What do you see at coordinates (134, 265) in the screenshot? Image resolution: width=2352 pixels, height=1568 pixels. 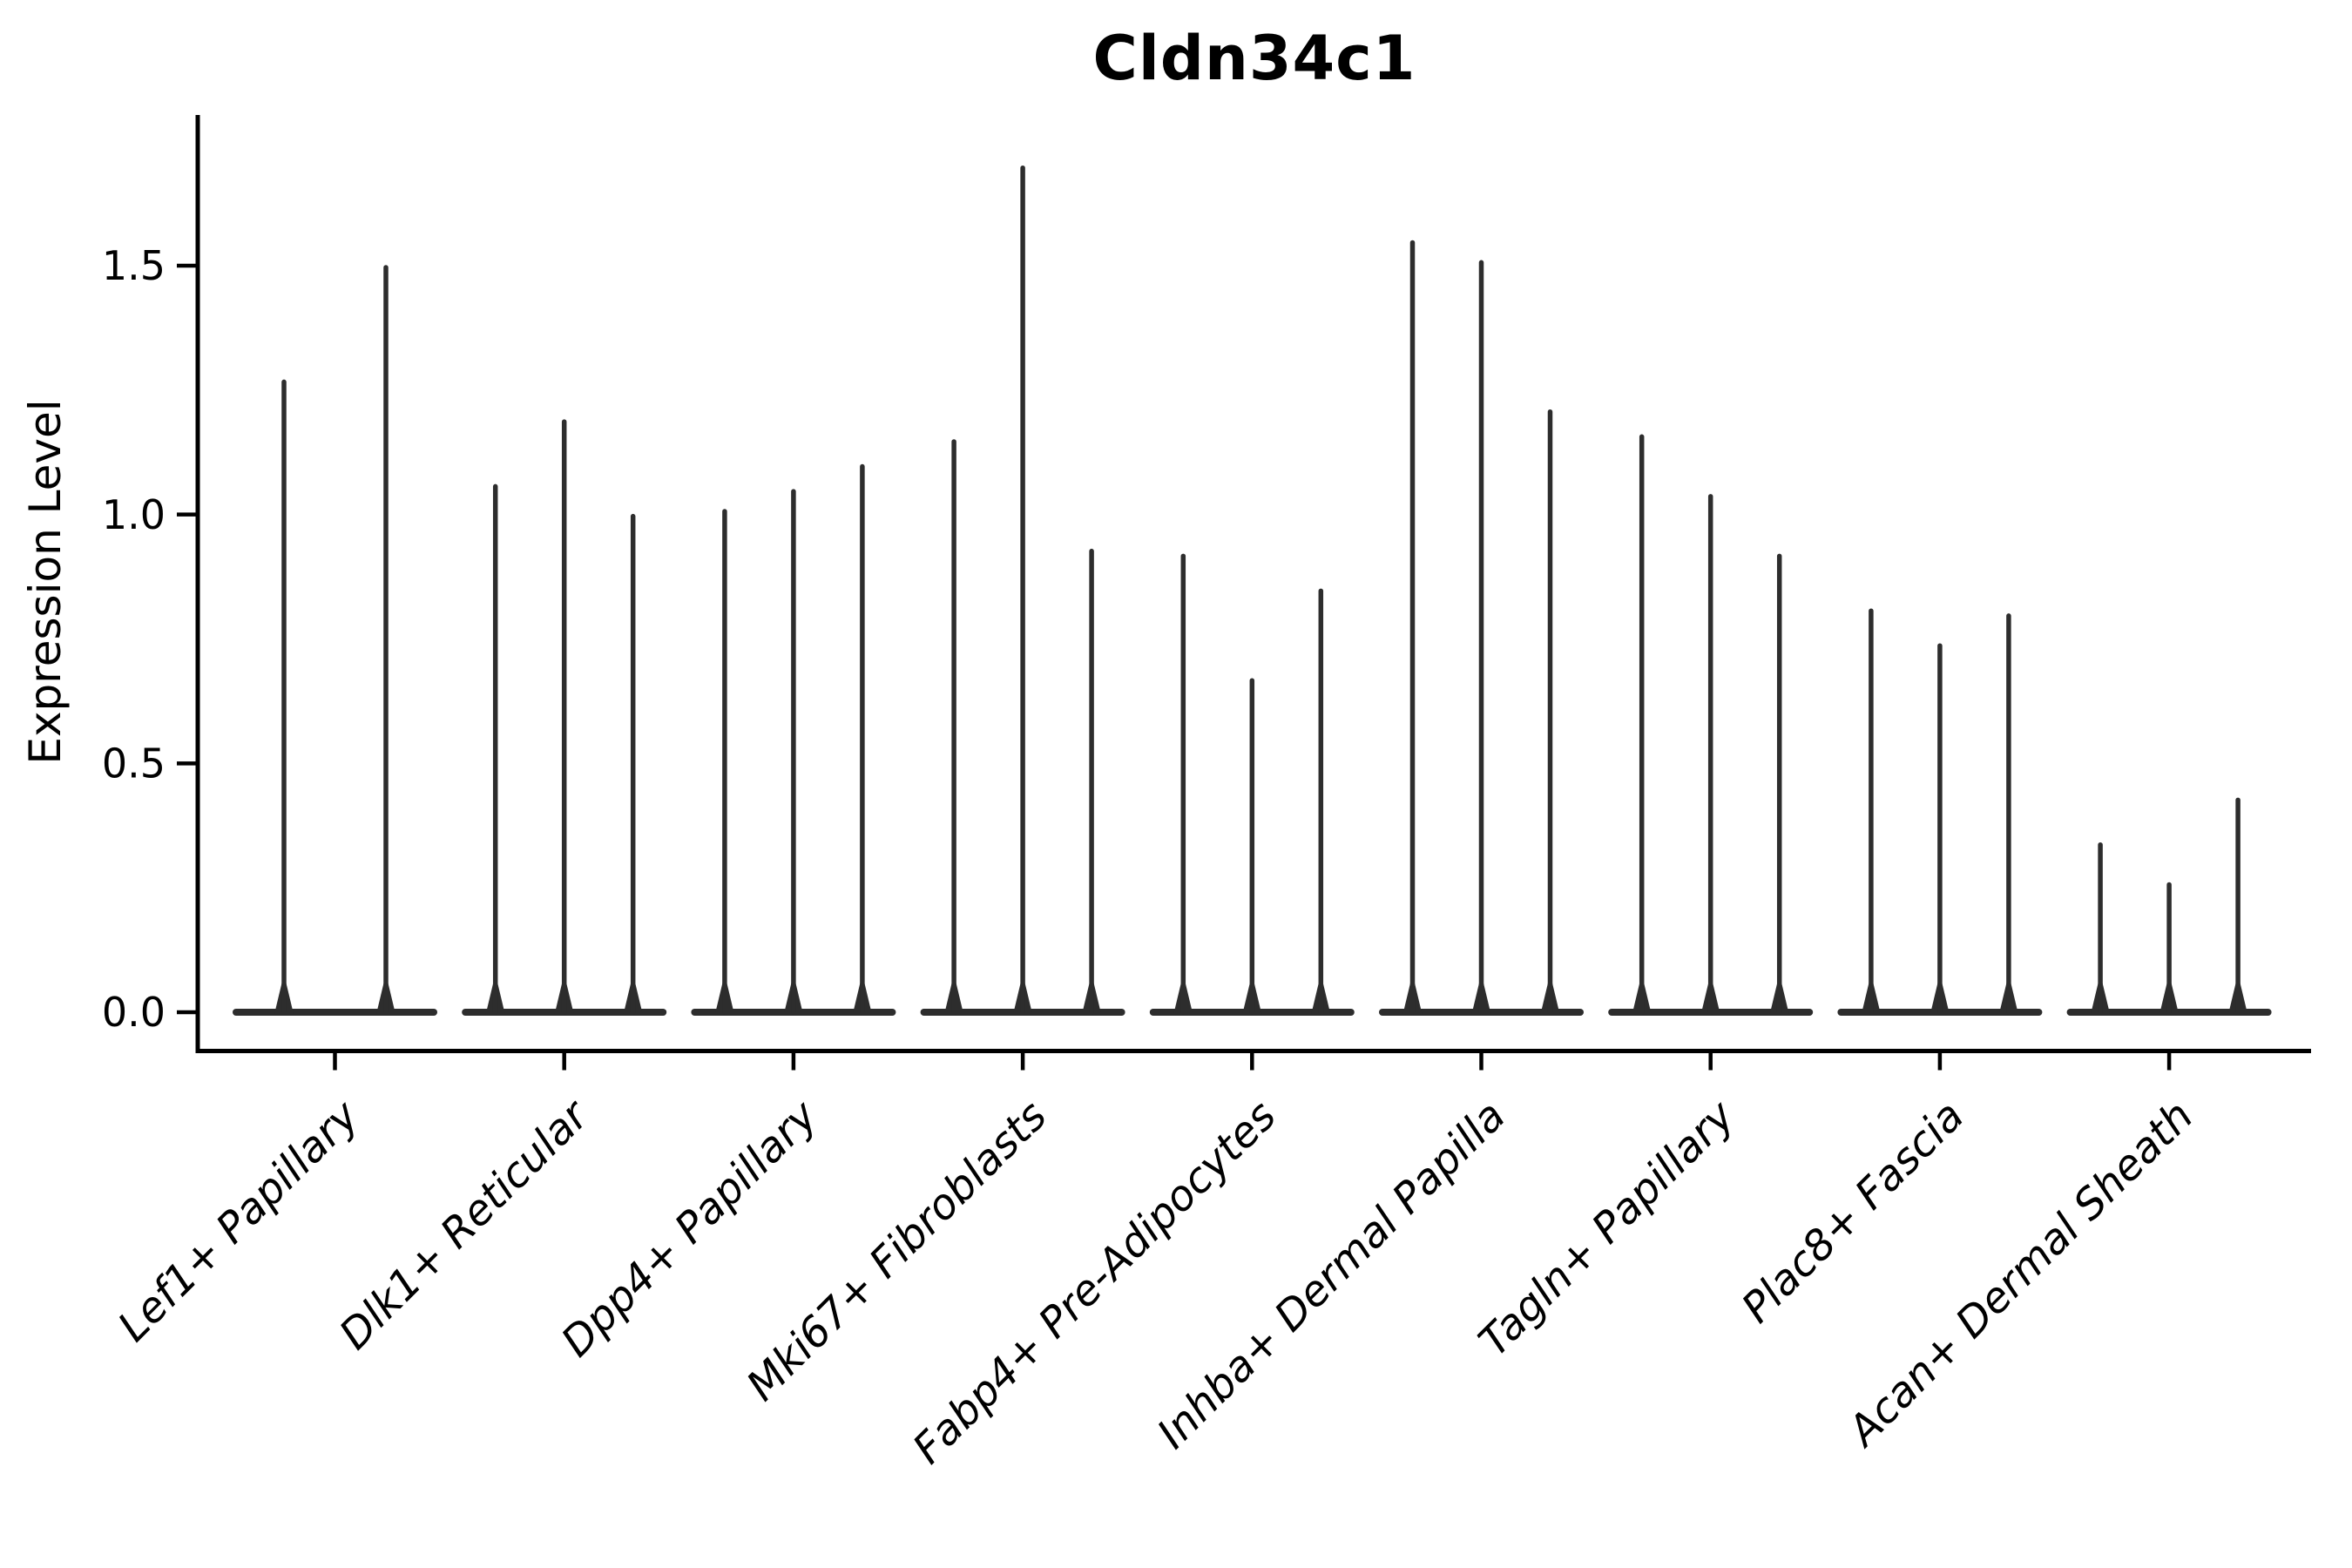 I see `y-tick-label: 1.5` at bounding box center [134, 265].